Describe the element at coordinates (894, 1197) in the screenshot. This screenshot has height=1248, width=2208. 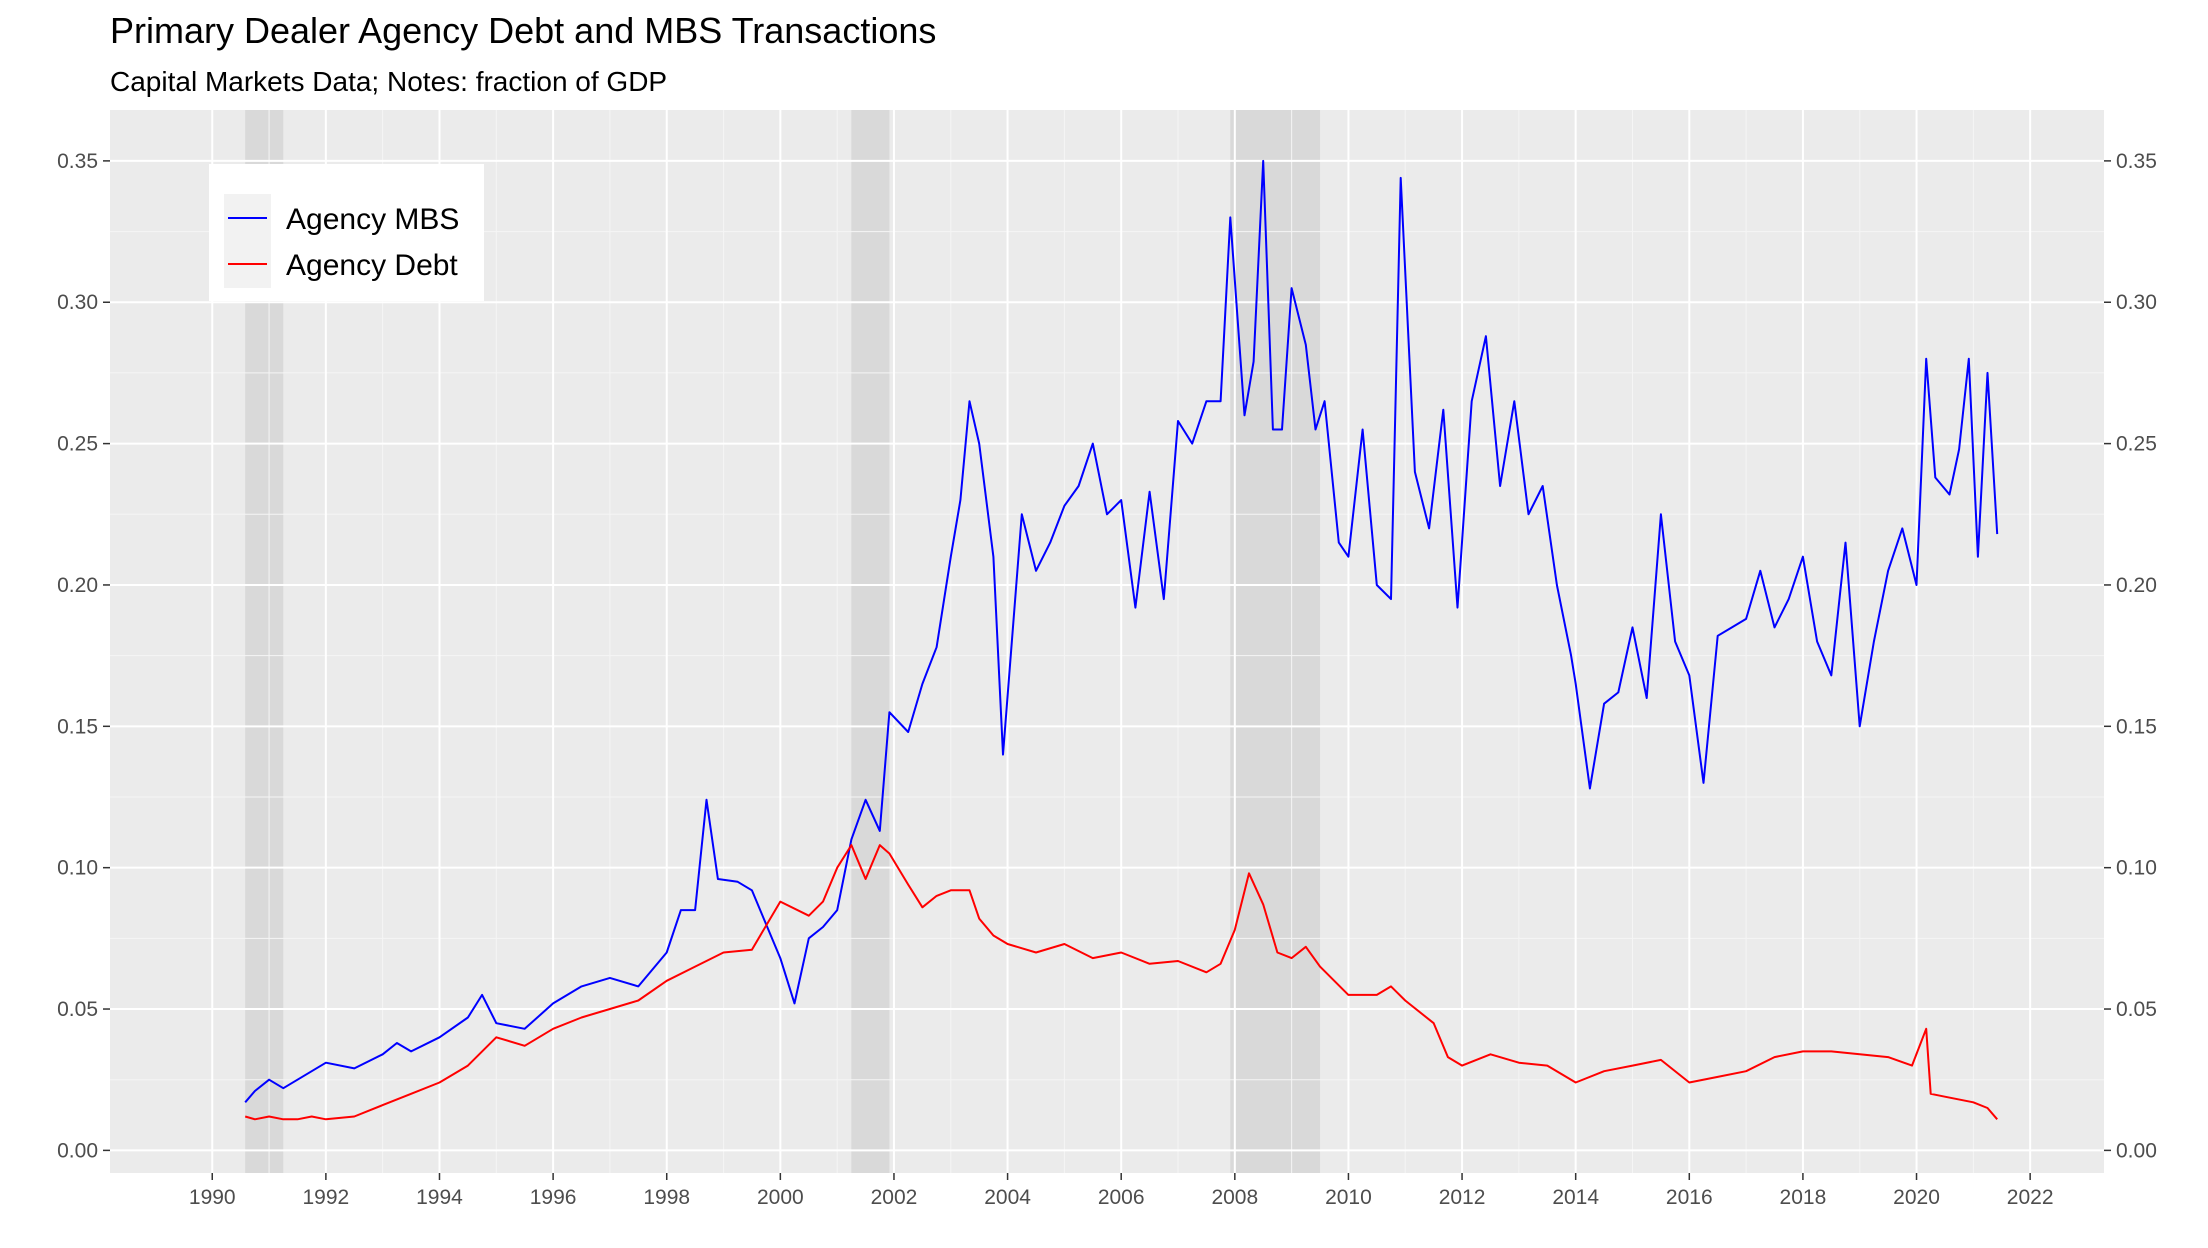
I see `x-tick-label: 2002` at that location.